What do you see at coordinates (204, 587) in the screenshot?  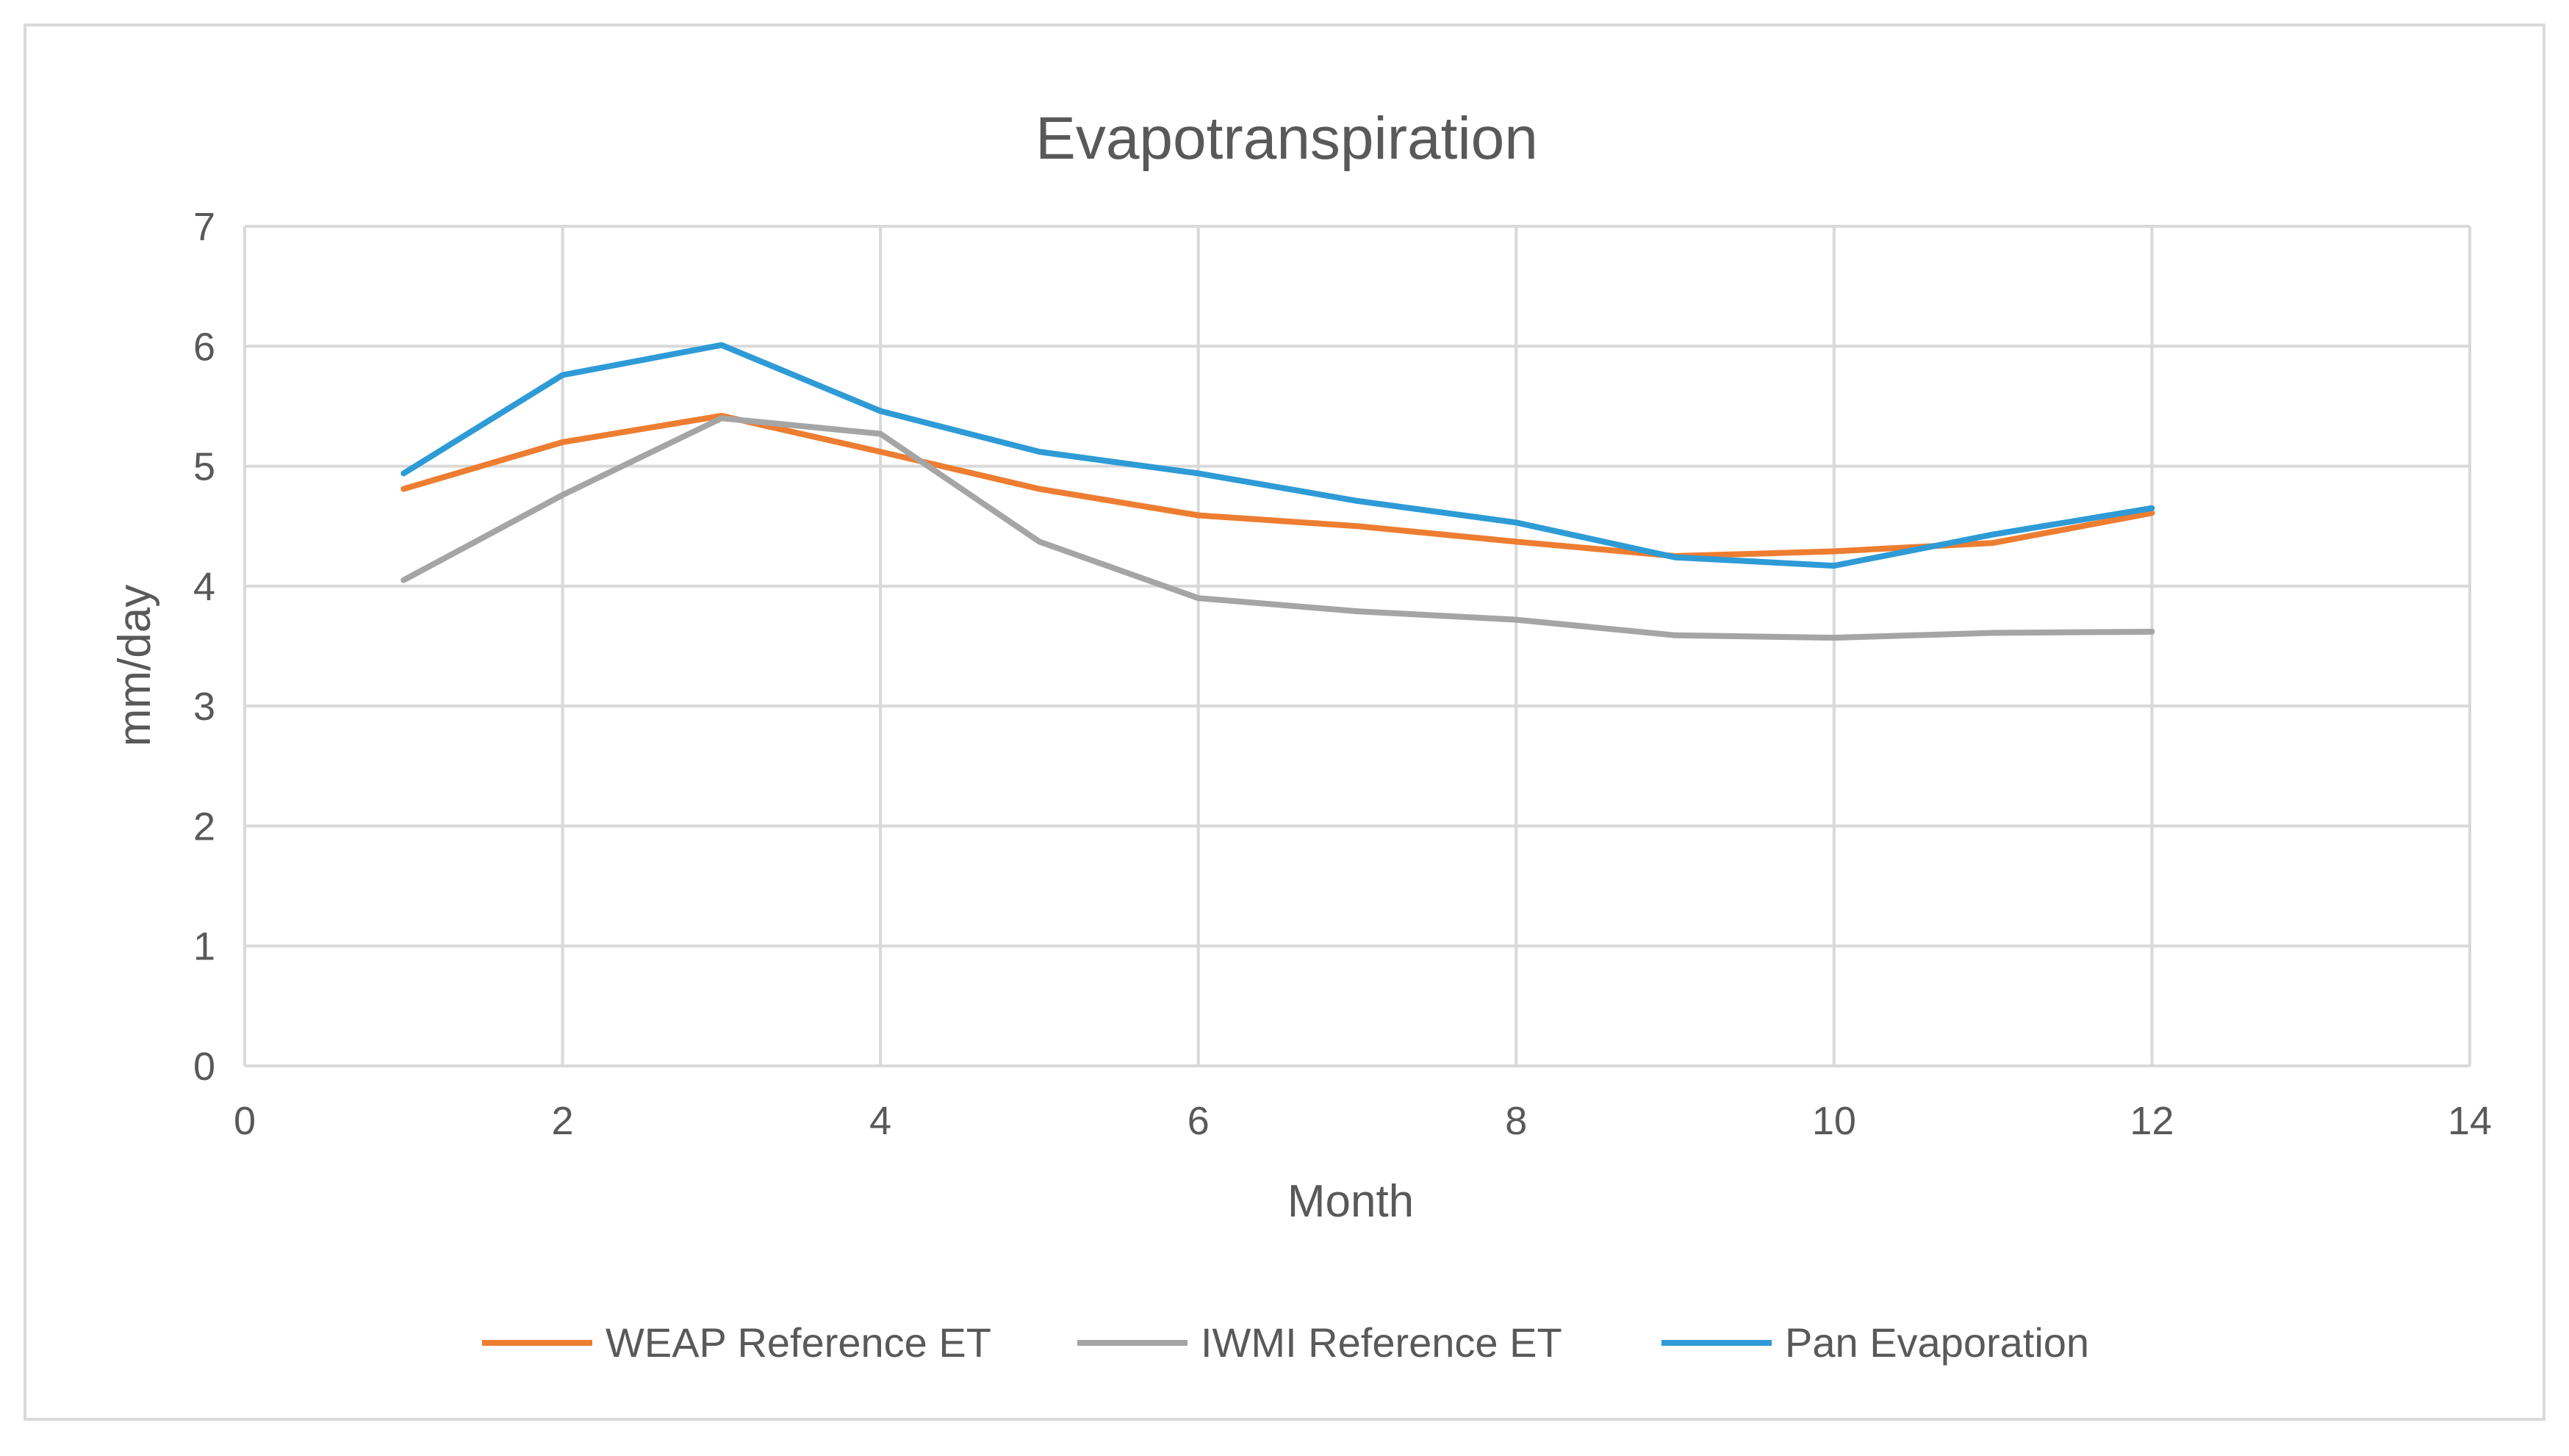 I see `y-tick-label: 4` at bounding box center [204, 587].